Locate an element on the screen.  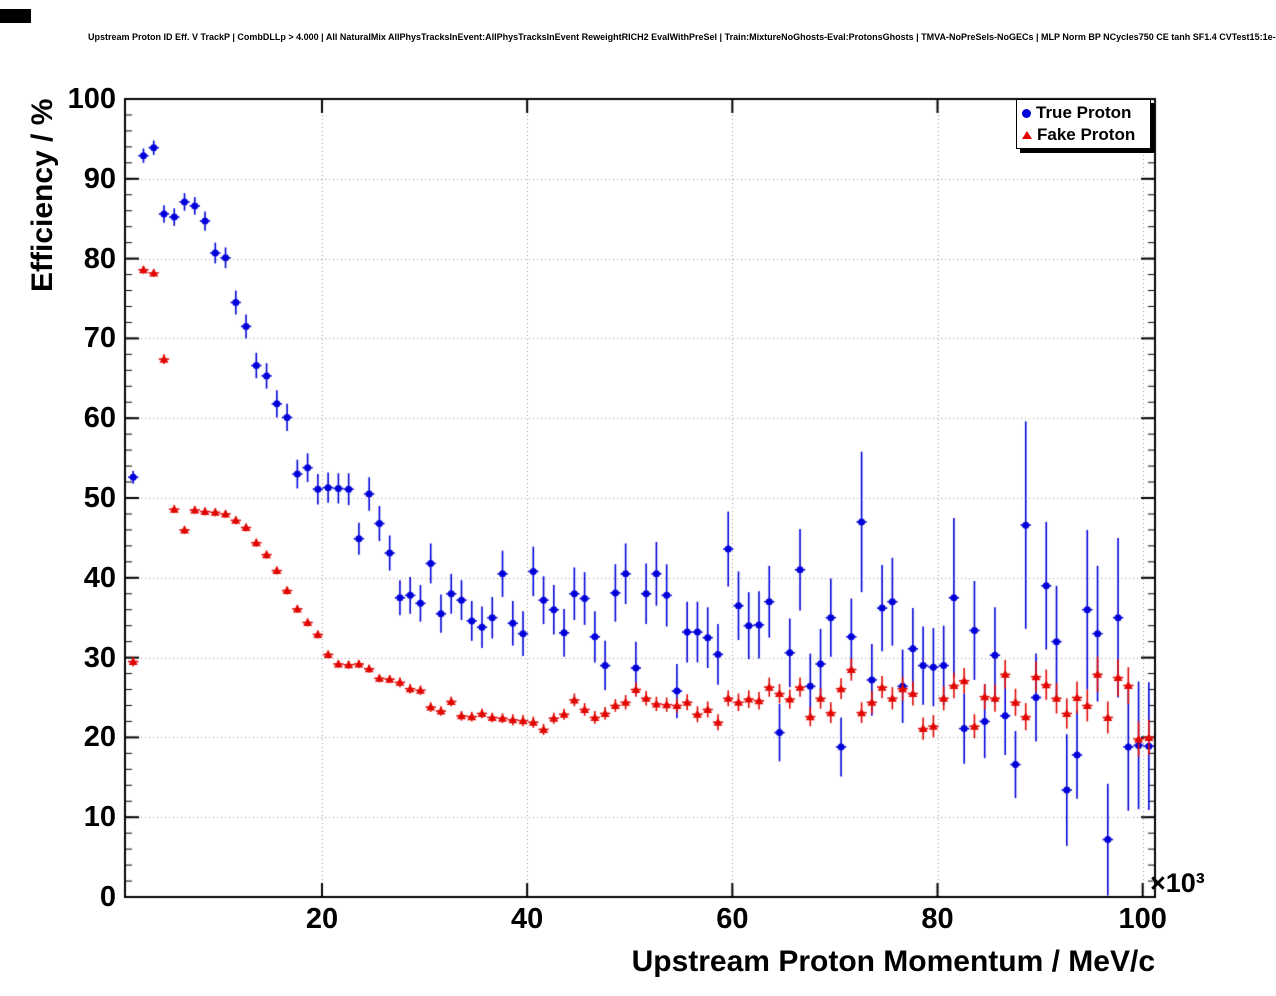
x-tick-label: 20 is located at coordinates (322, 919).